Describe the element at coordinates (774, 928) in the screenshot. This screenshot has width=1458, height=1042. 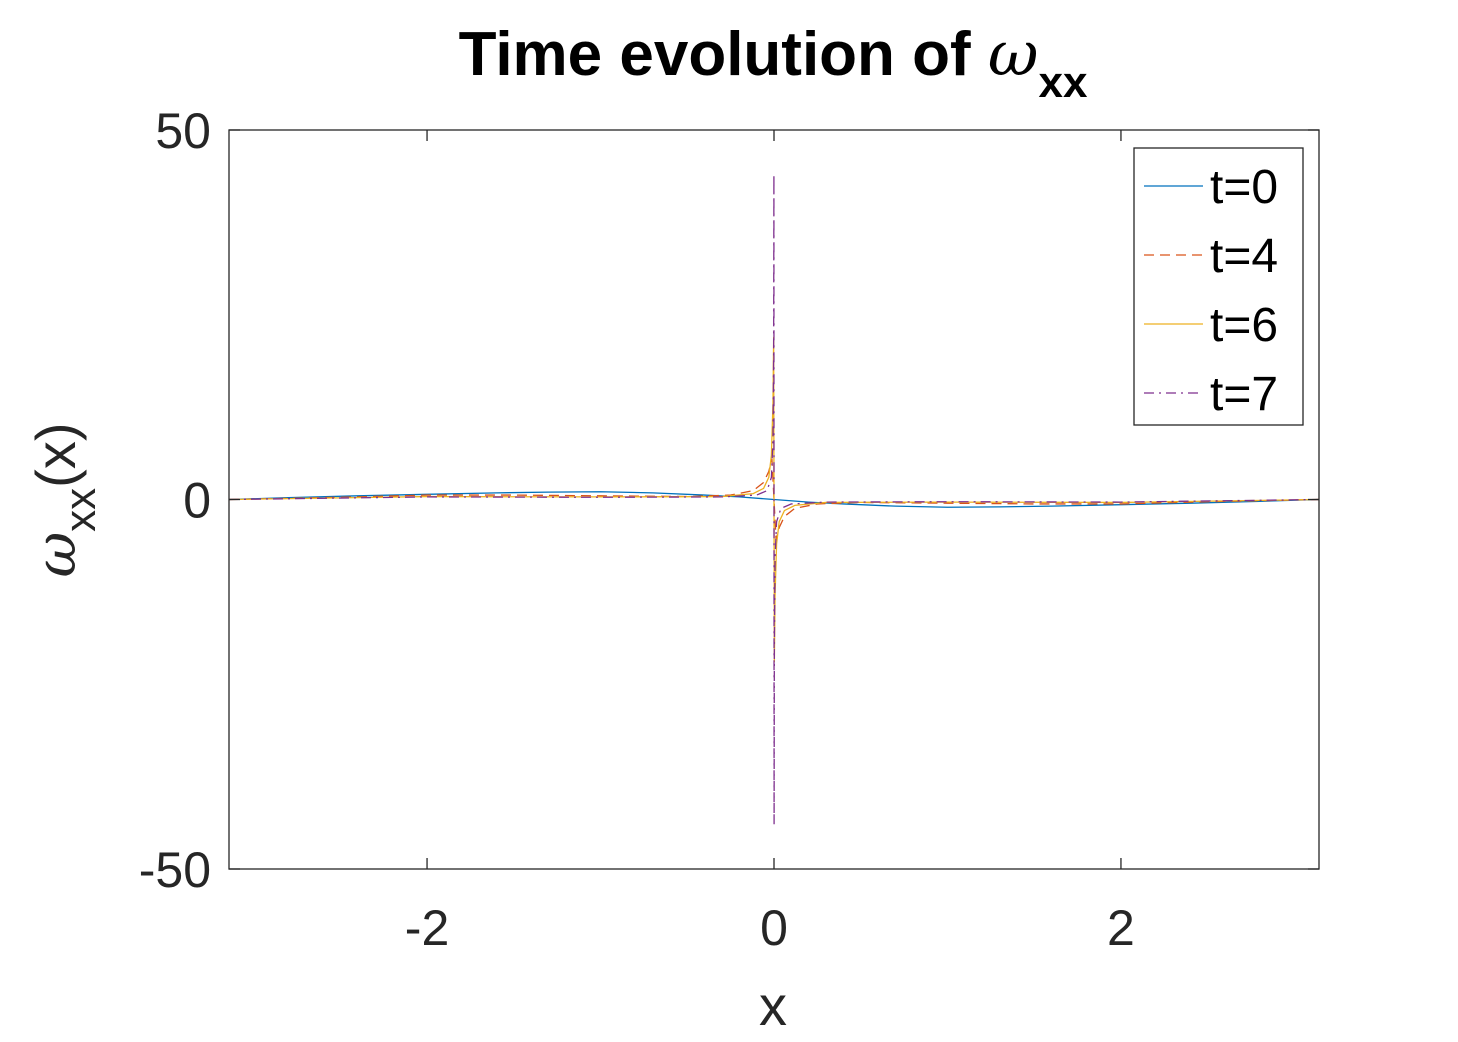
I see `x-tick-label: 0` at that location.